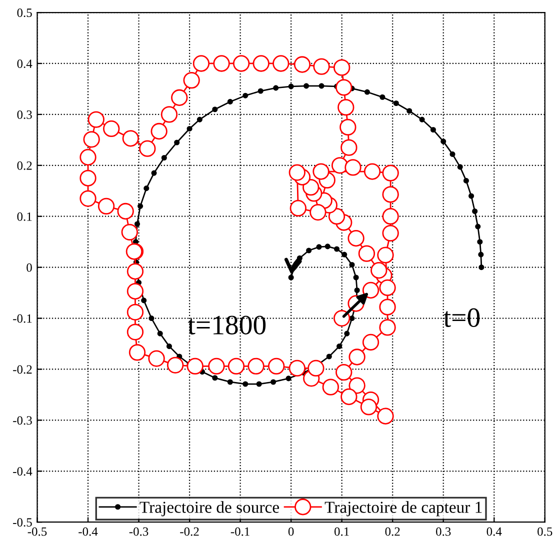 This screenshot has height=545, width=556. What do you see at coordinates (138, 531) in the screenshot?
I see `x-tick-label: -0.3` at bounding box center [138, 531].